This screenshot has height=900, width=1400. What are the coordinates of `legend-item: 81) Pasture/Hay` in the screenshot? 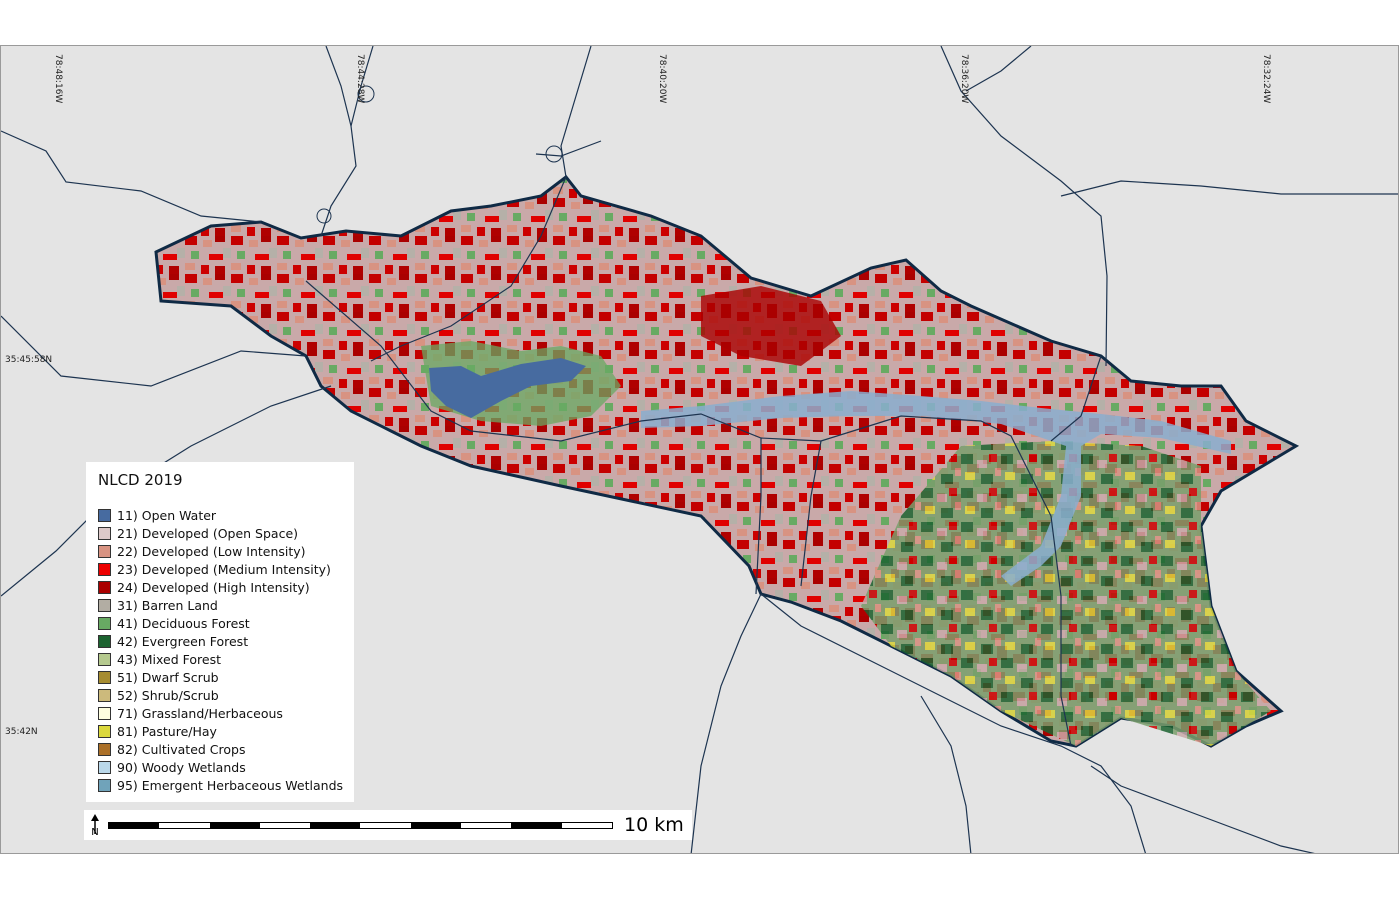 It's located at (220, 731).